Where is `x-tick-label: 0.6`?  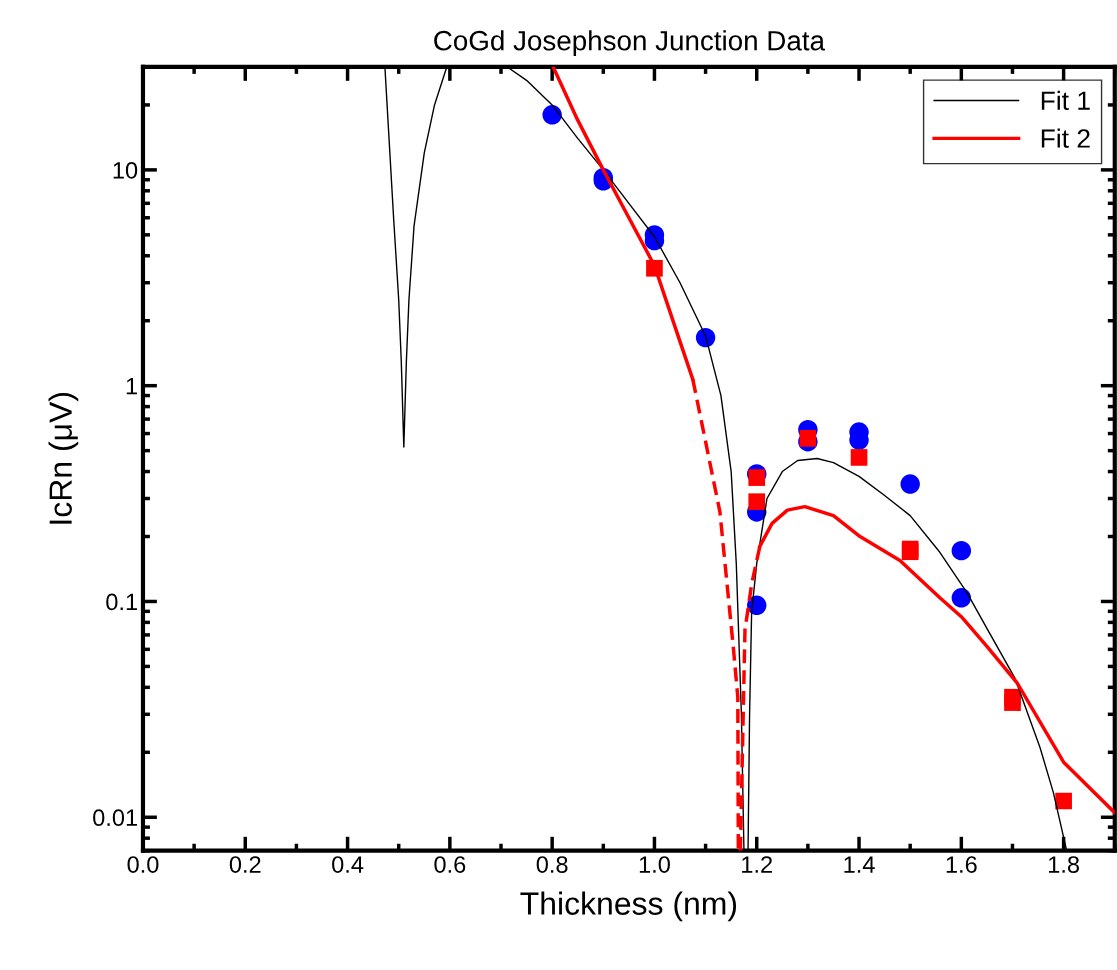
x-tick-label: 0.6 is located at coordinates (450, 864).